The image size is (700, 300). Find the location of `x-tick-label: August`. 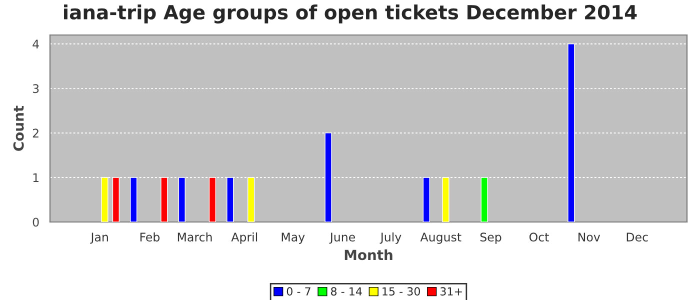

x-tick-label: August is located at coordinates (441, 238).